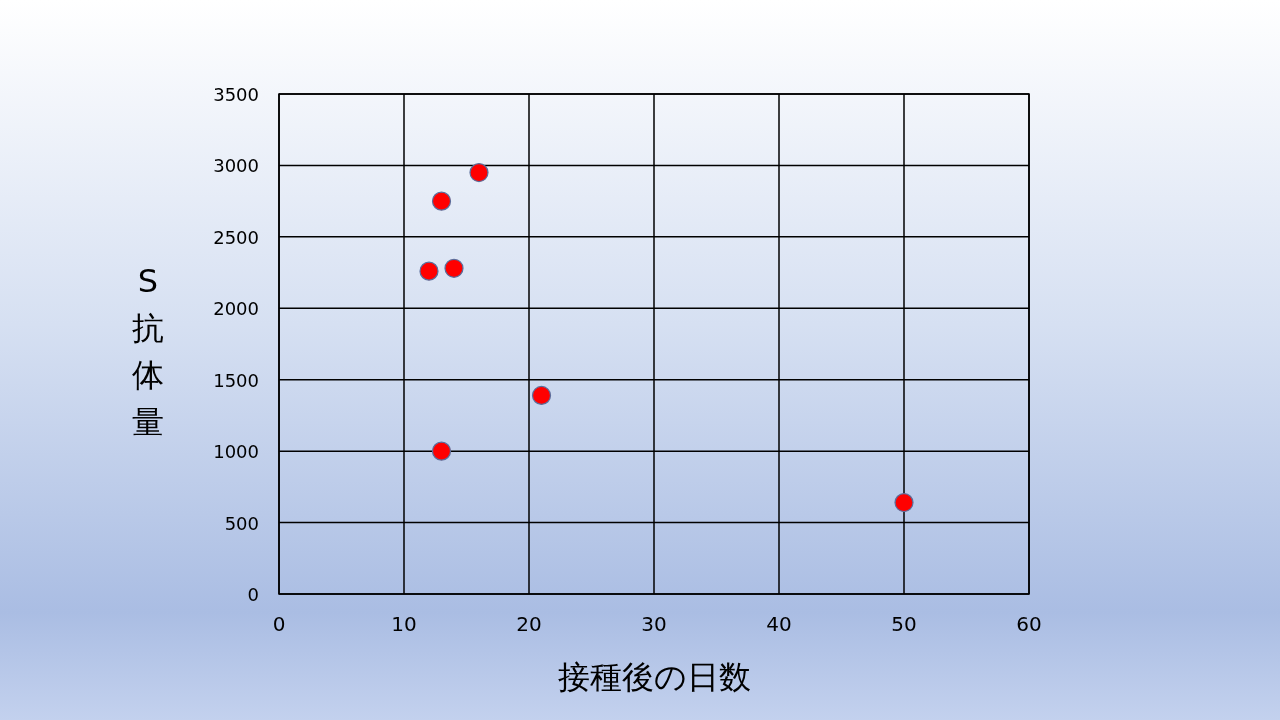 This screenshot has height=720, width=1280. Describe the element at coordinates (904, 624) in the screenshot. I see `x-tick-label: 50` at that location.